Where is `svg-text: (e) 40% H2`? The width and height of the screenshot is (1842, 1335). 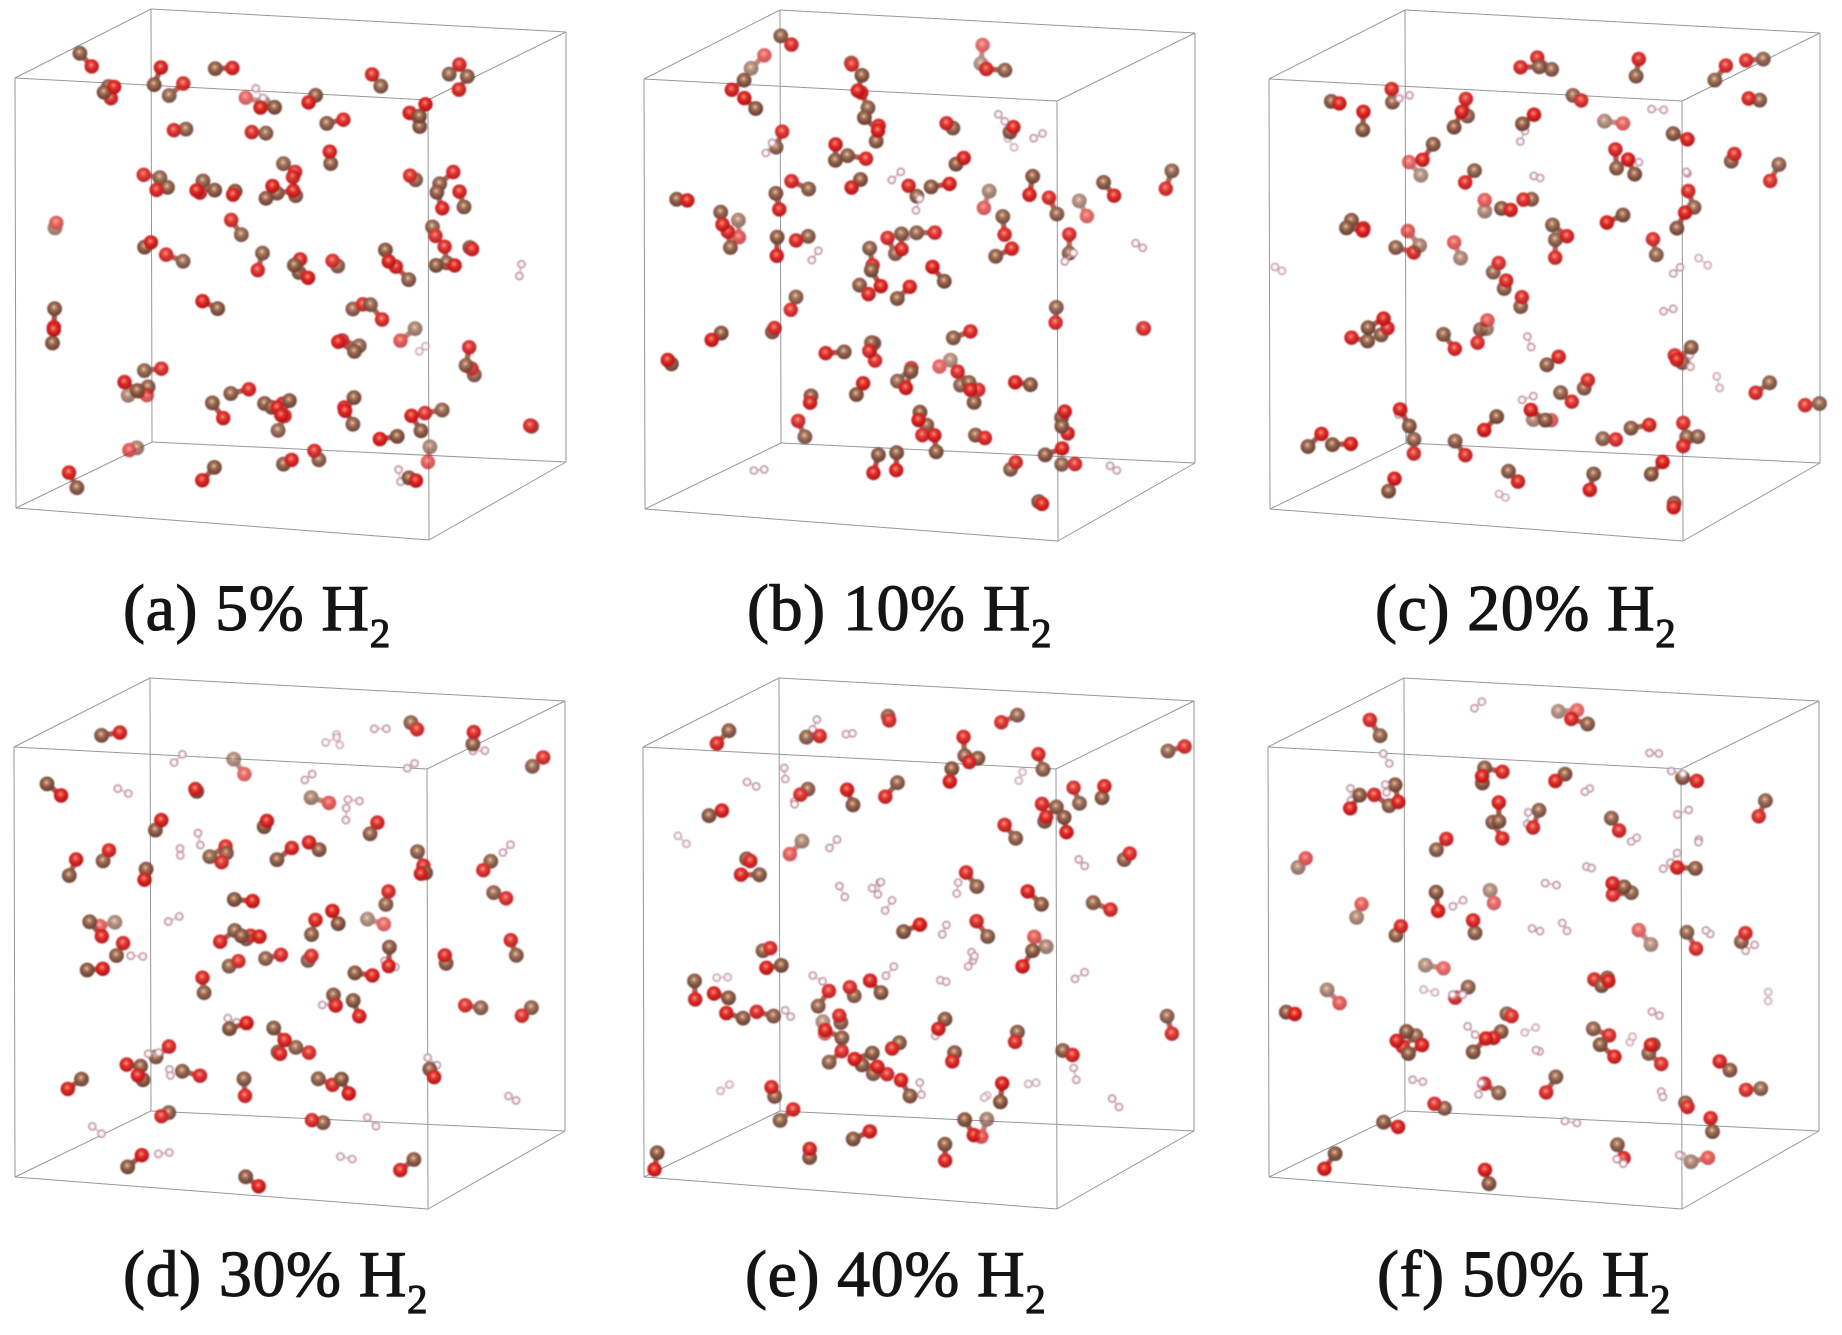
svg-text: (e) 40% H2 is located at coordinates (895, 1280).